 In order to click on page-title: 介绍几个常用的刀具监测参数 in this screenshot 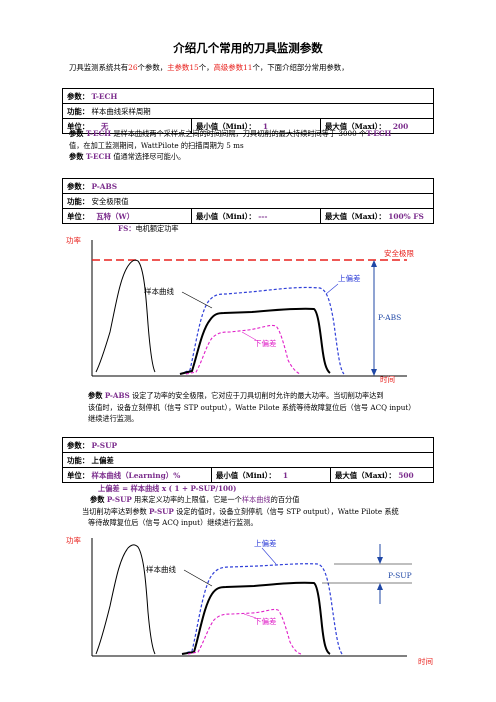, I will do `click(248, 48)`.